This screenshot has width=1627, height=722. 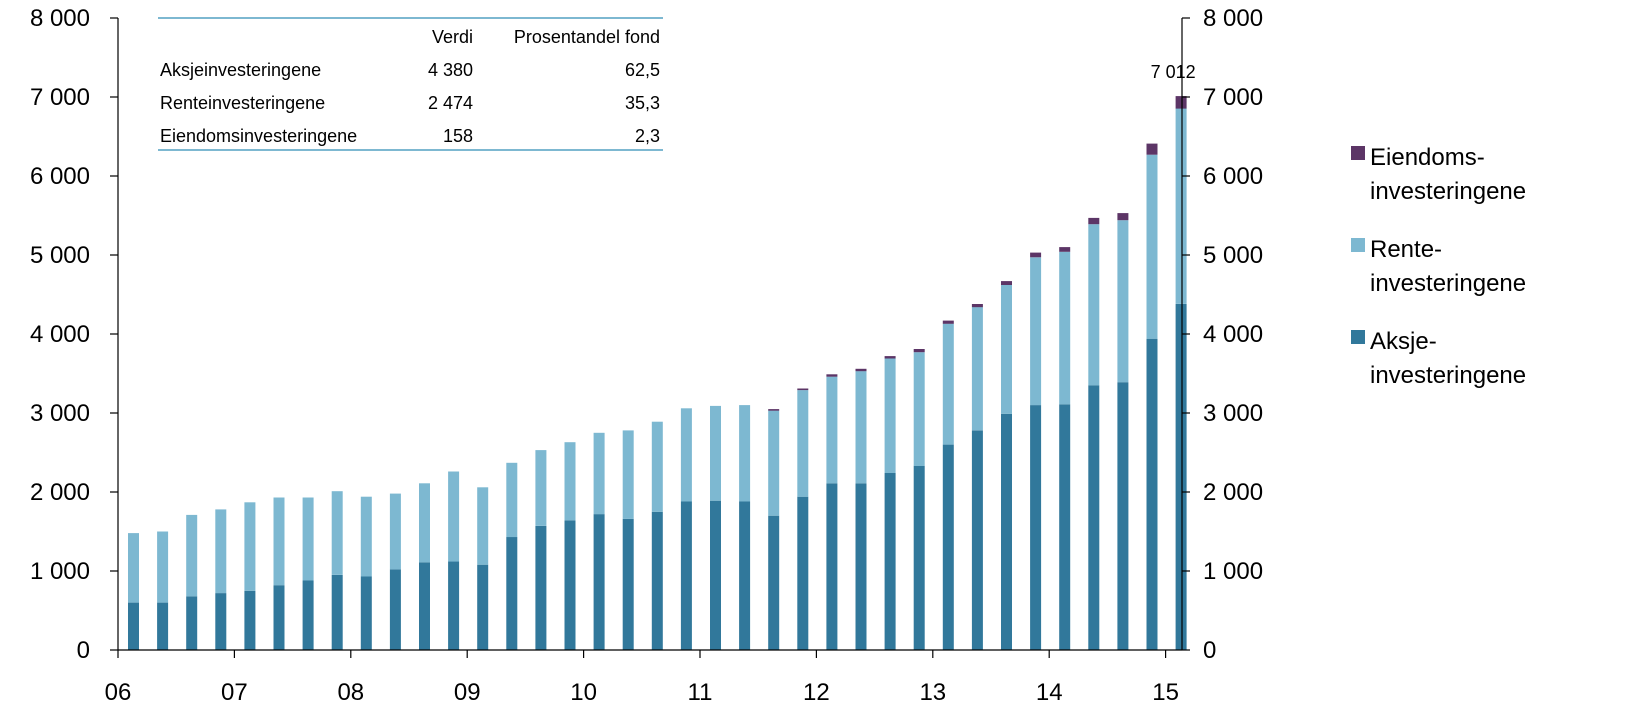 What do you see at coordinates (1406, 249) in the screenshot?
I see `legend-label-rente-0: Rente-` at bounding box center [1406, 249].